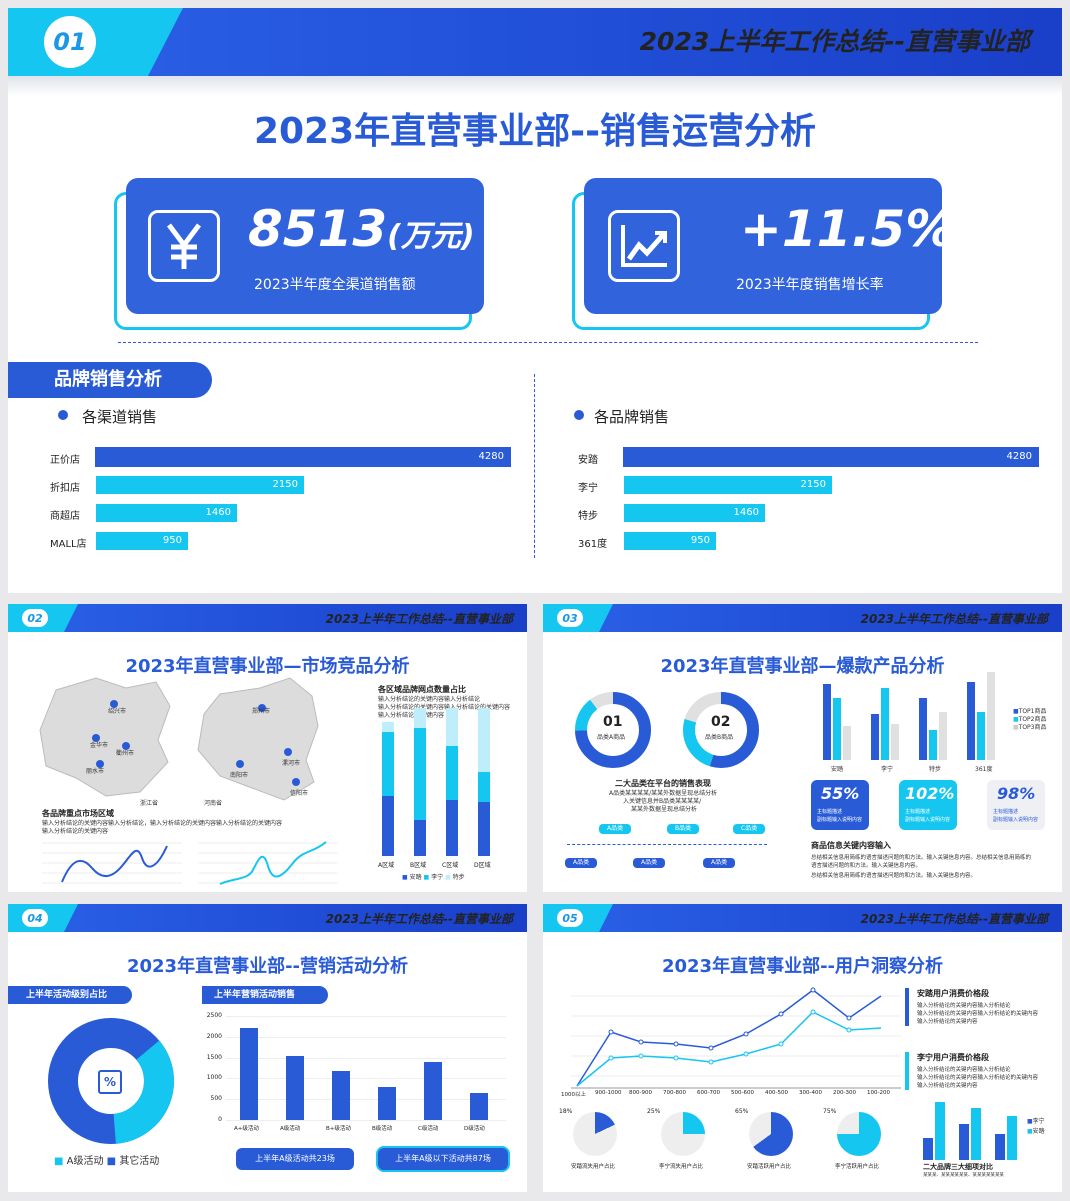 This screenshot has height=1201, width=1070. What do you see at coordinates (214, 1015) in the screenshot?
I see `y-tick: 2500` at bounding box center [214, 1015].